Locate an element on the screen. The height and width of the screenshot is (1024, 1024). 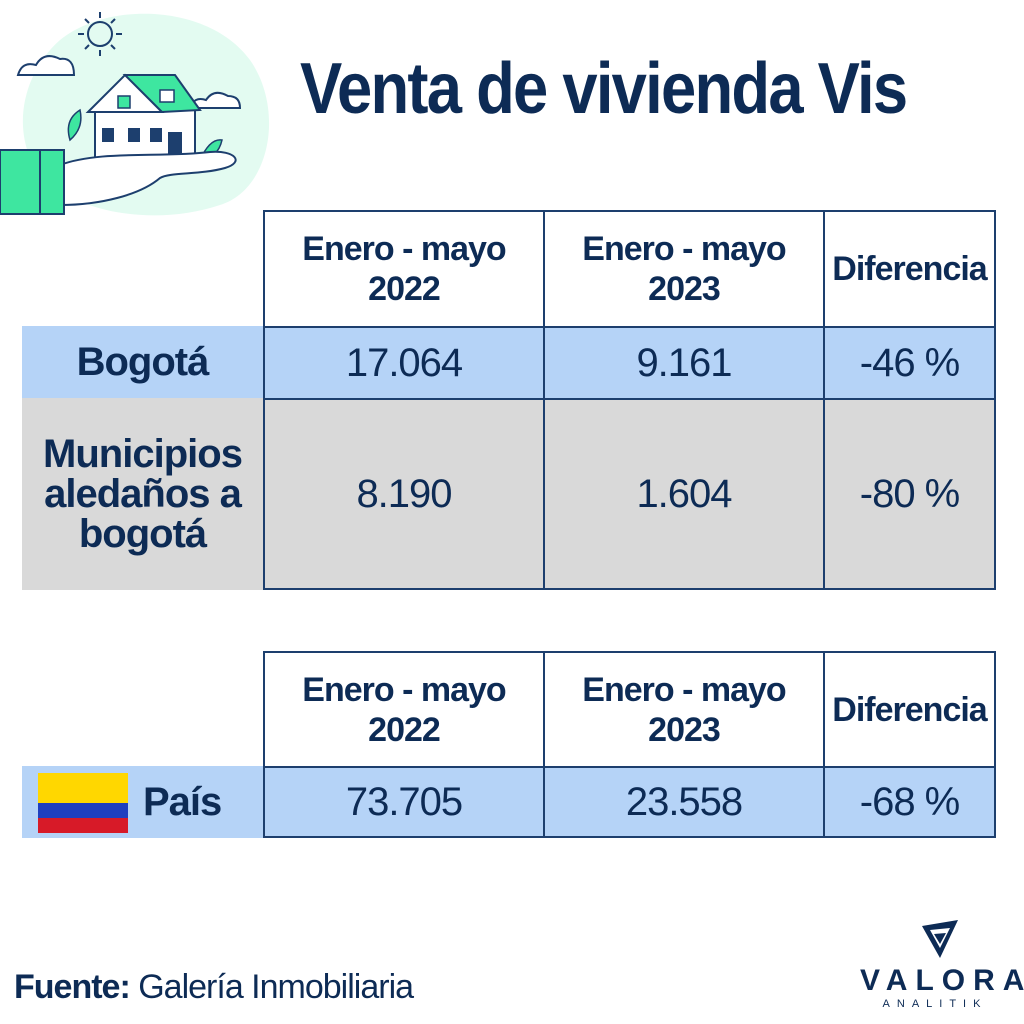
table-cell: 73.705 is located at coordinates (404, 802).